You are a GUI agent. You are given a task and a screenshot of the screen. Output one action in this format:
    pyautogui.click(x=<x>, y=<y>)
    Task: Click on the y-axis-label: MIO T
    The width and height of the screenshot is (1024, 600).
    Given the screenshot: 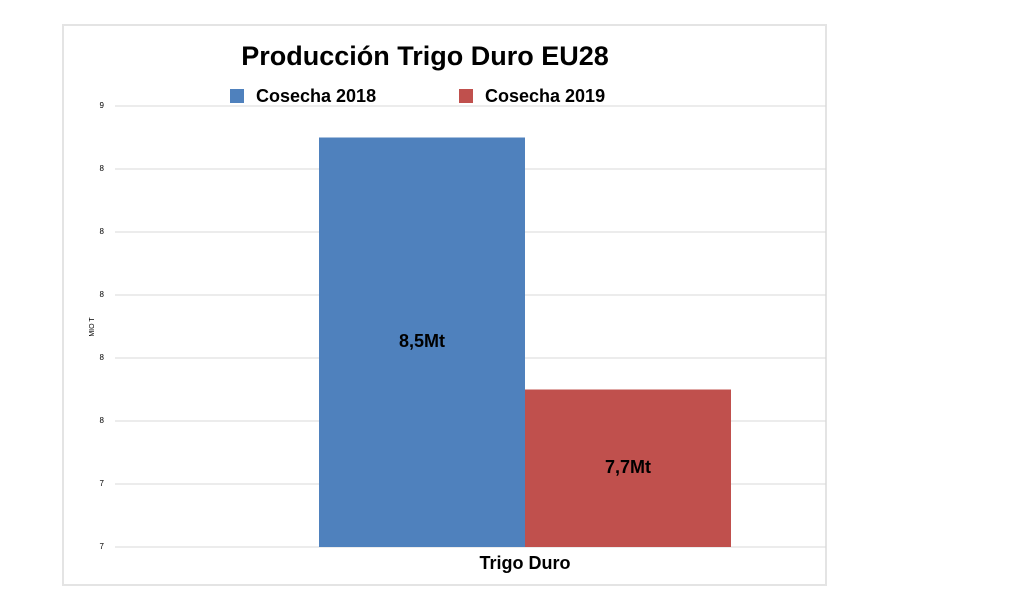 What is the action you would take?
    pyautogui.click(x=92, y=327)
    